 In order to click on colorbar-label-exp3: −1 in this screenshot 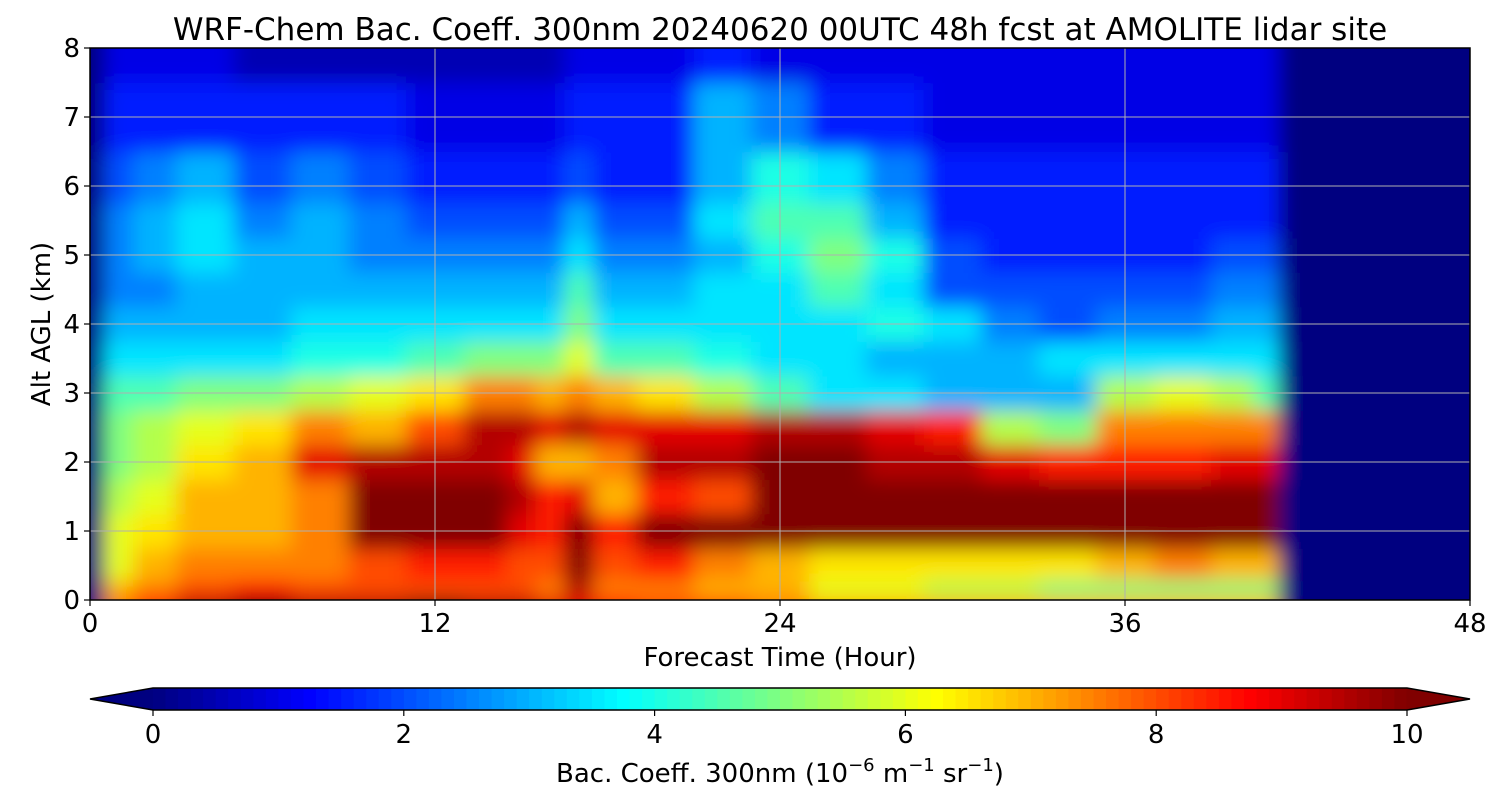, I will do `click(980, 765)`.